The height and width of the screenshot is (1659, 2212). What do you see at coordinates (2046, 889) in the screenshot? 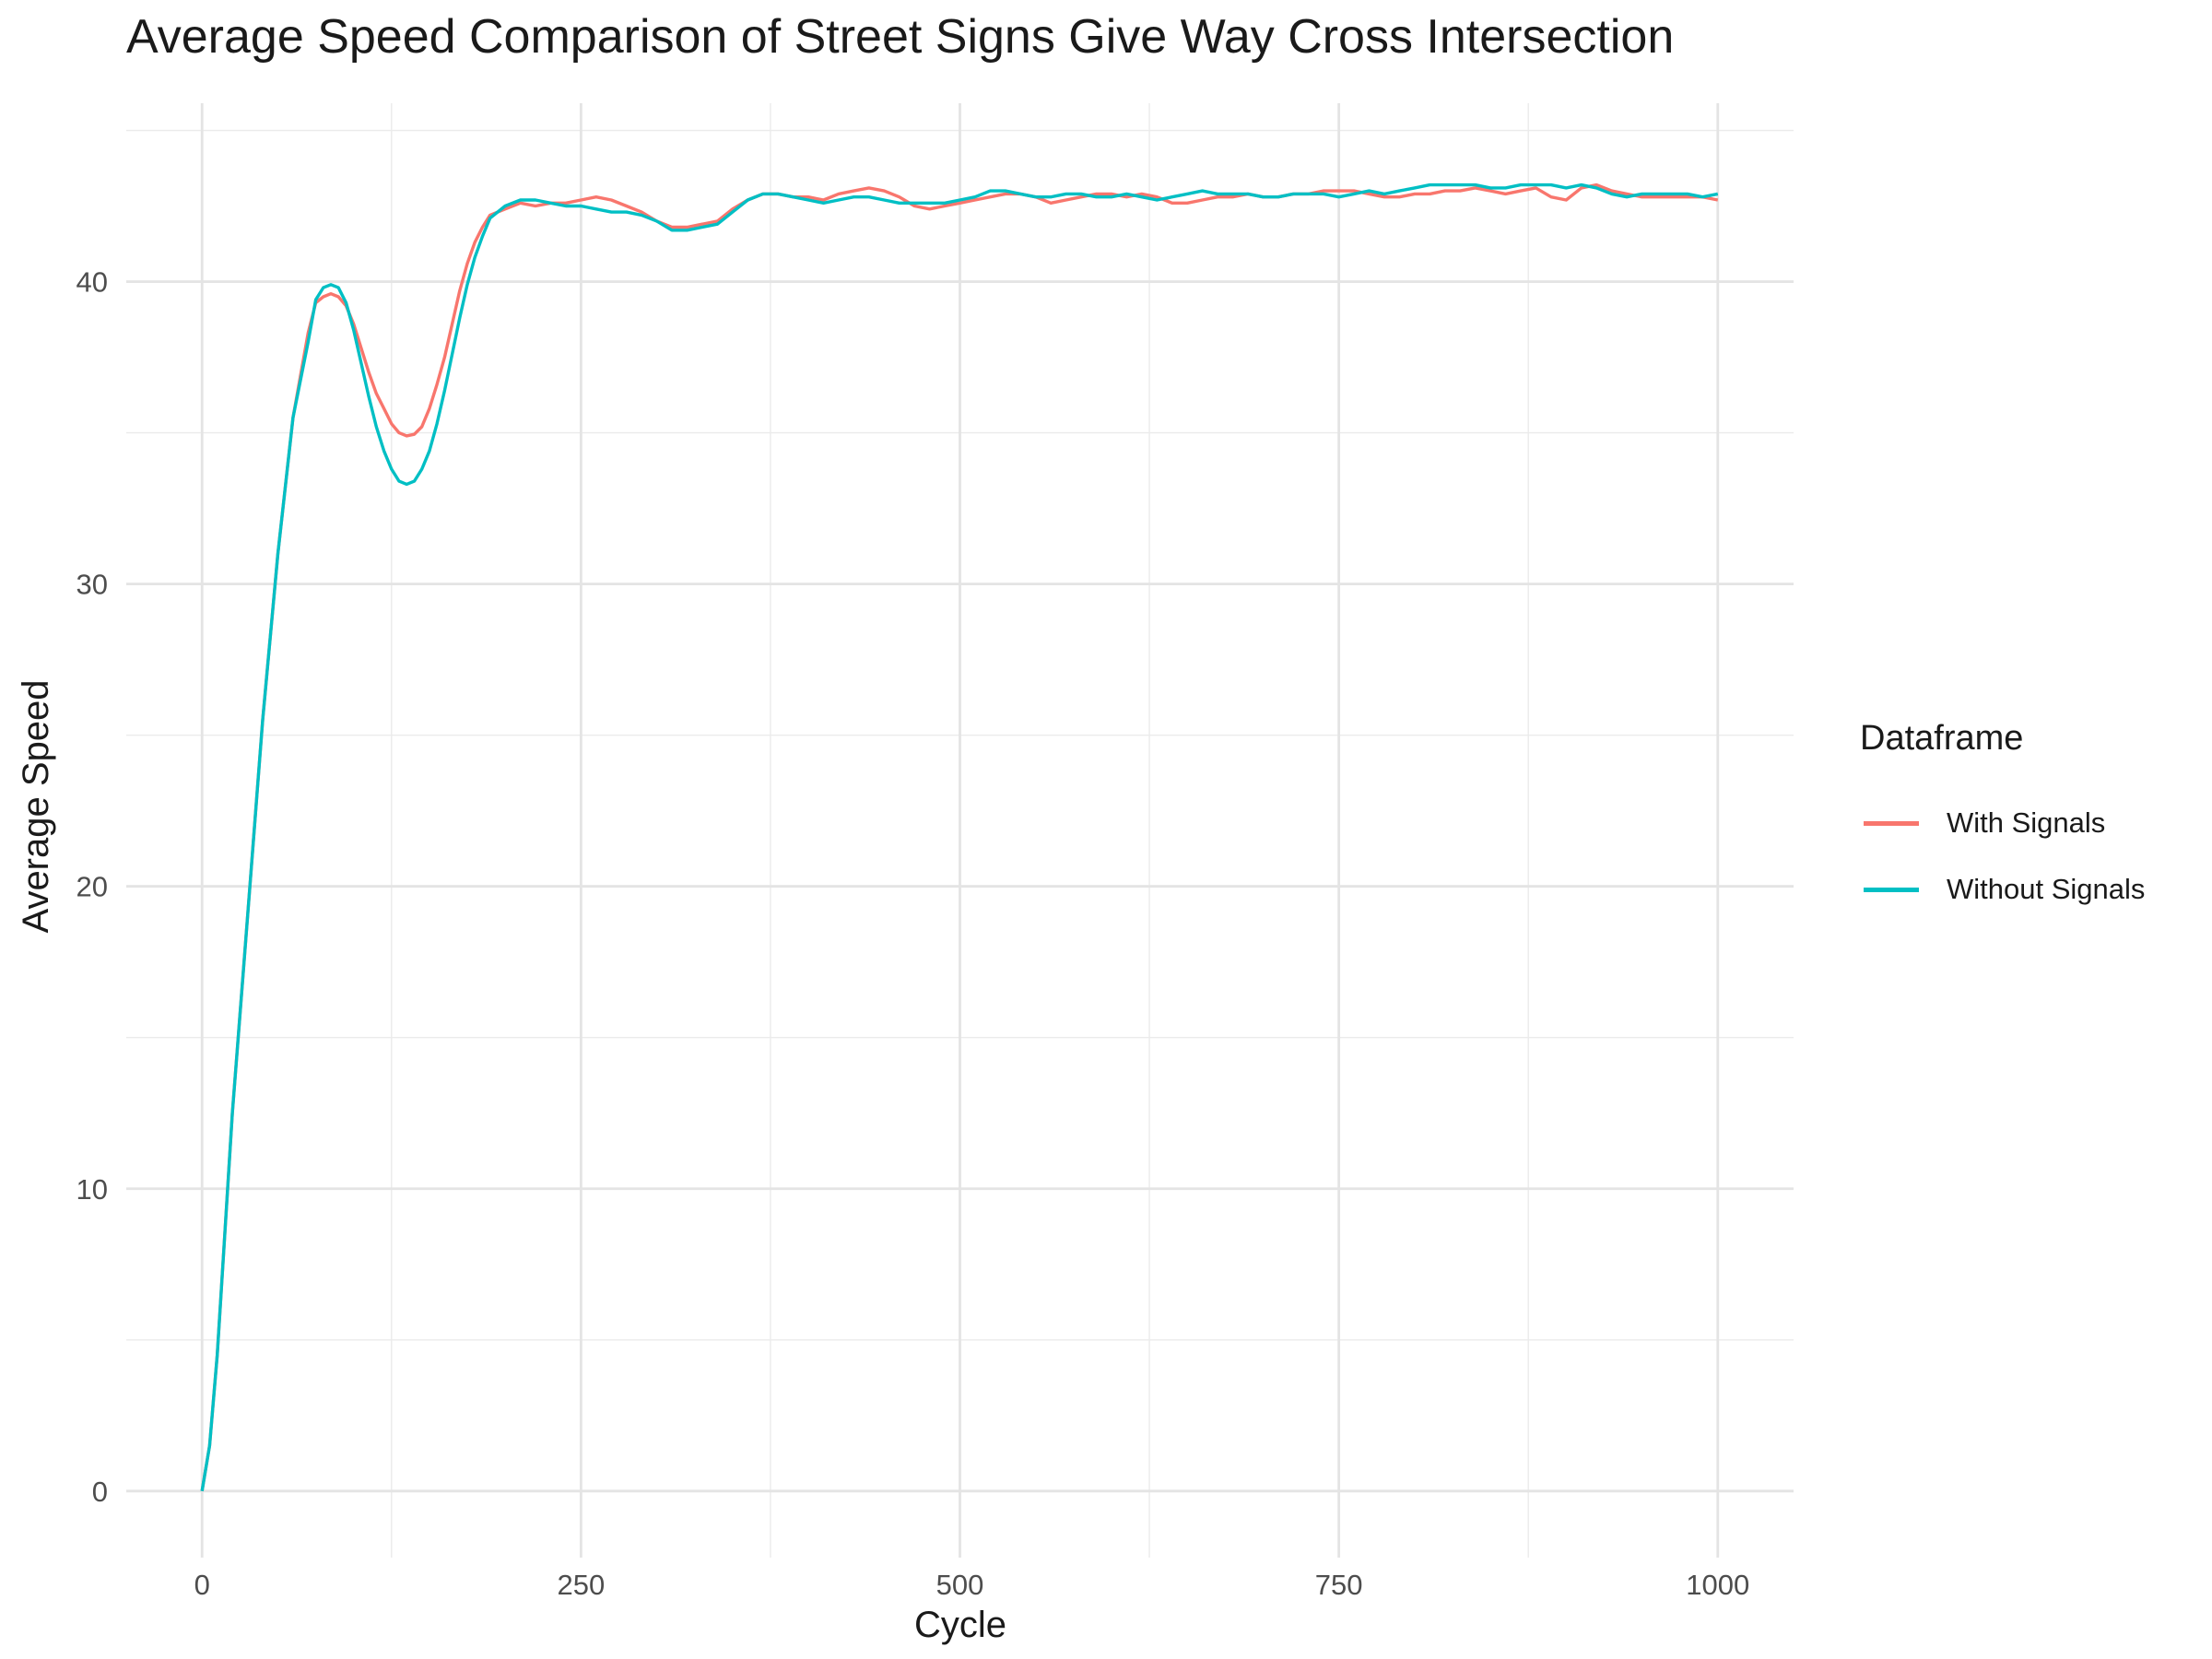
I see `legend-label-without-signals: Without Signals` at bounding box center [2046, 889].